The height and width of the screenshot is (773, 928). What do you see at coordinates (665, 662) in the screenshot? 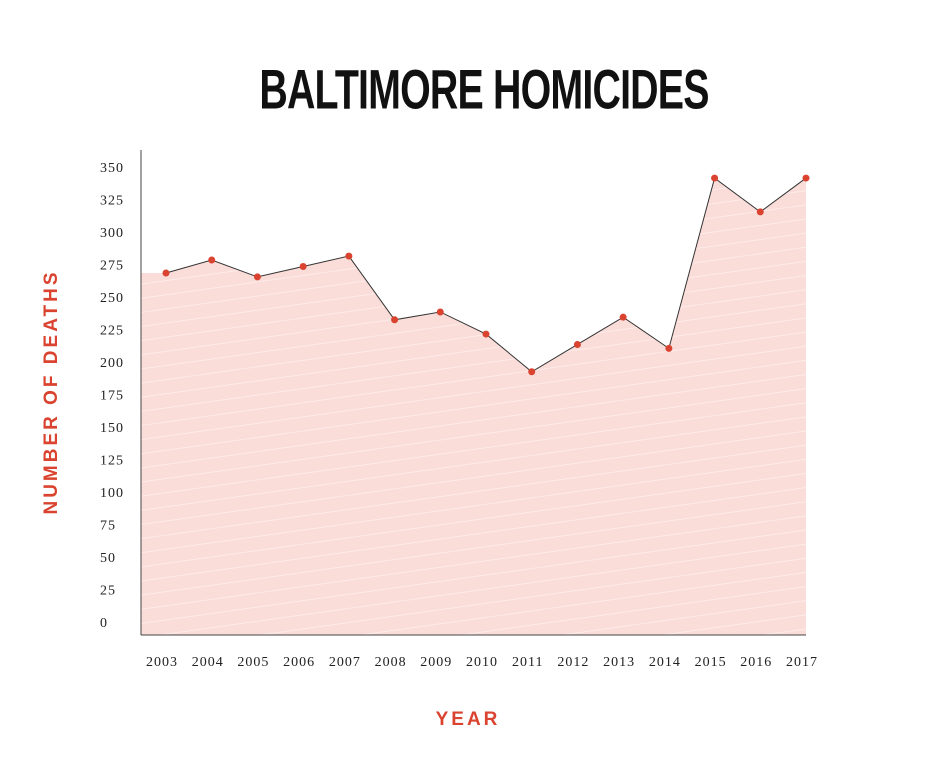
I see `x-tick-label: 2014` at bounding box center [665, 662].